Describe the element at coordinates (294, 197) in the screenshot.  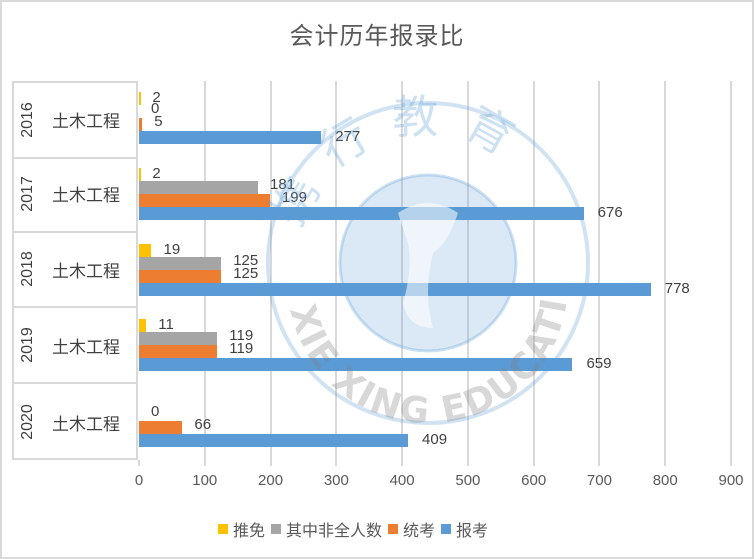
I see `data-label: 199` at that location.